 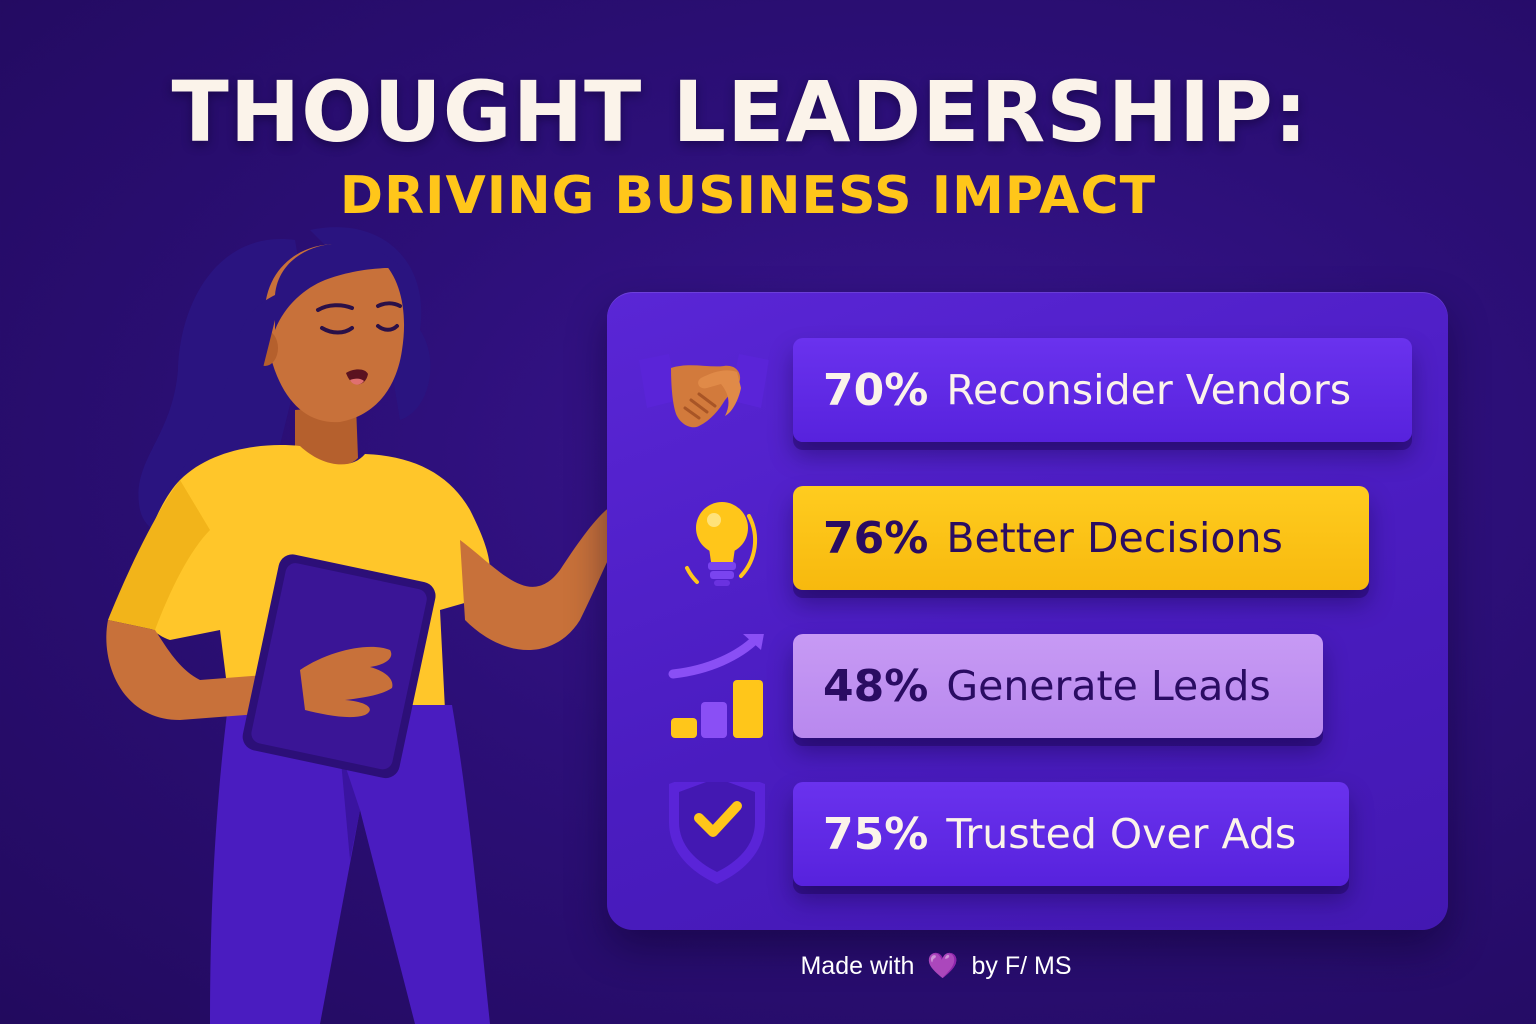 What do you see at coordinates (943, 966) in the screenshot?
I see `heart-icon: 💜` at bounding box center [943, 966].